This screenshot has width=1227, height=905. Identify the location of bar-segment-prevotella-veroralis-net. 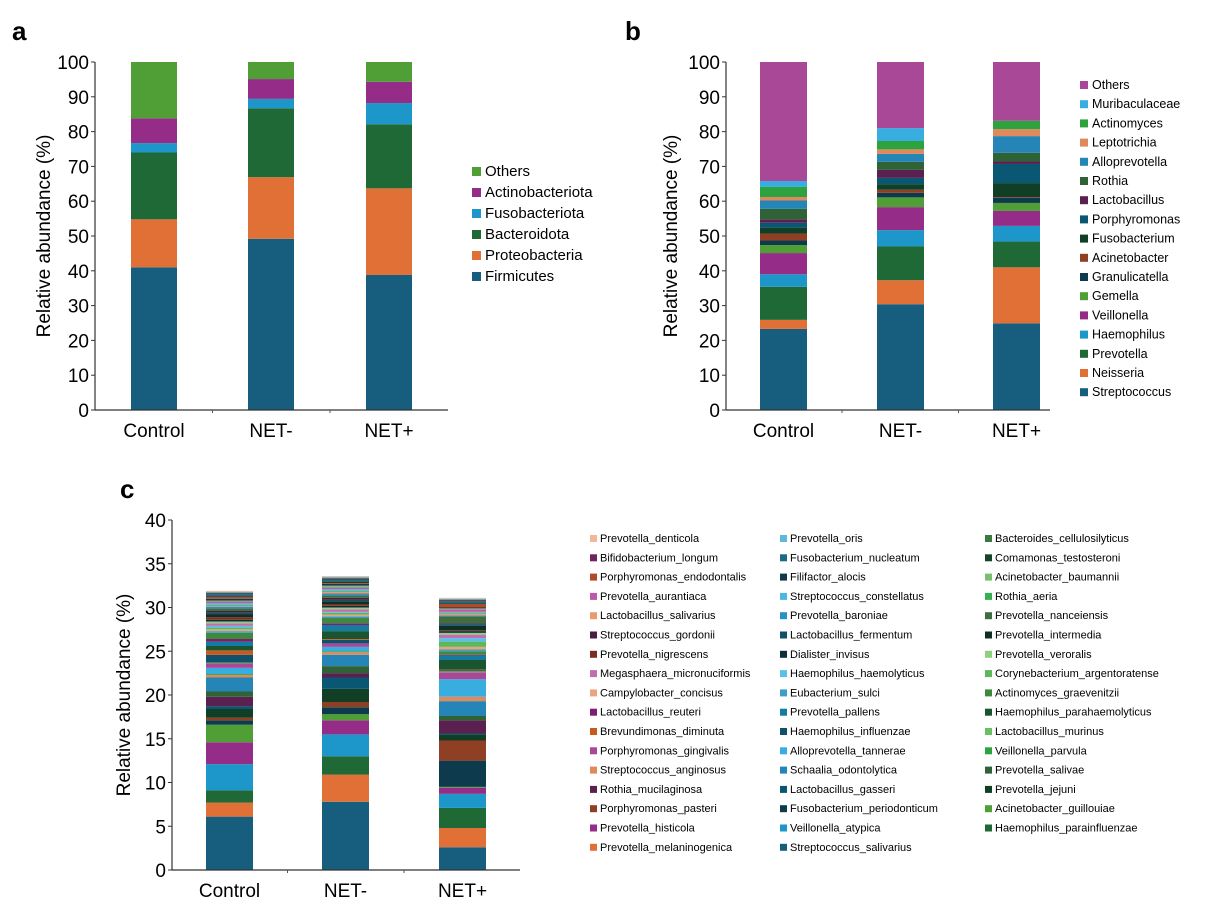
(345, 608).